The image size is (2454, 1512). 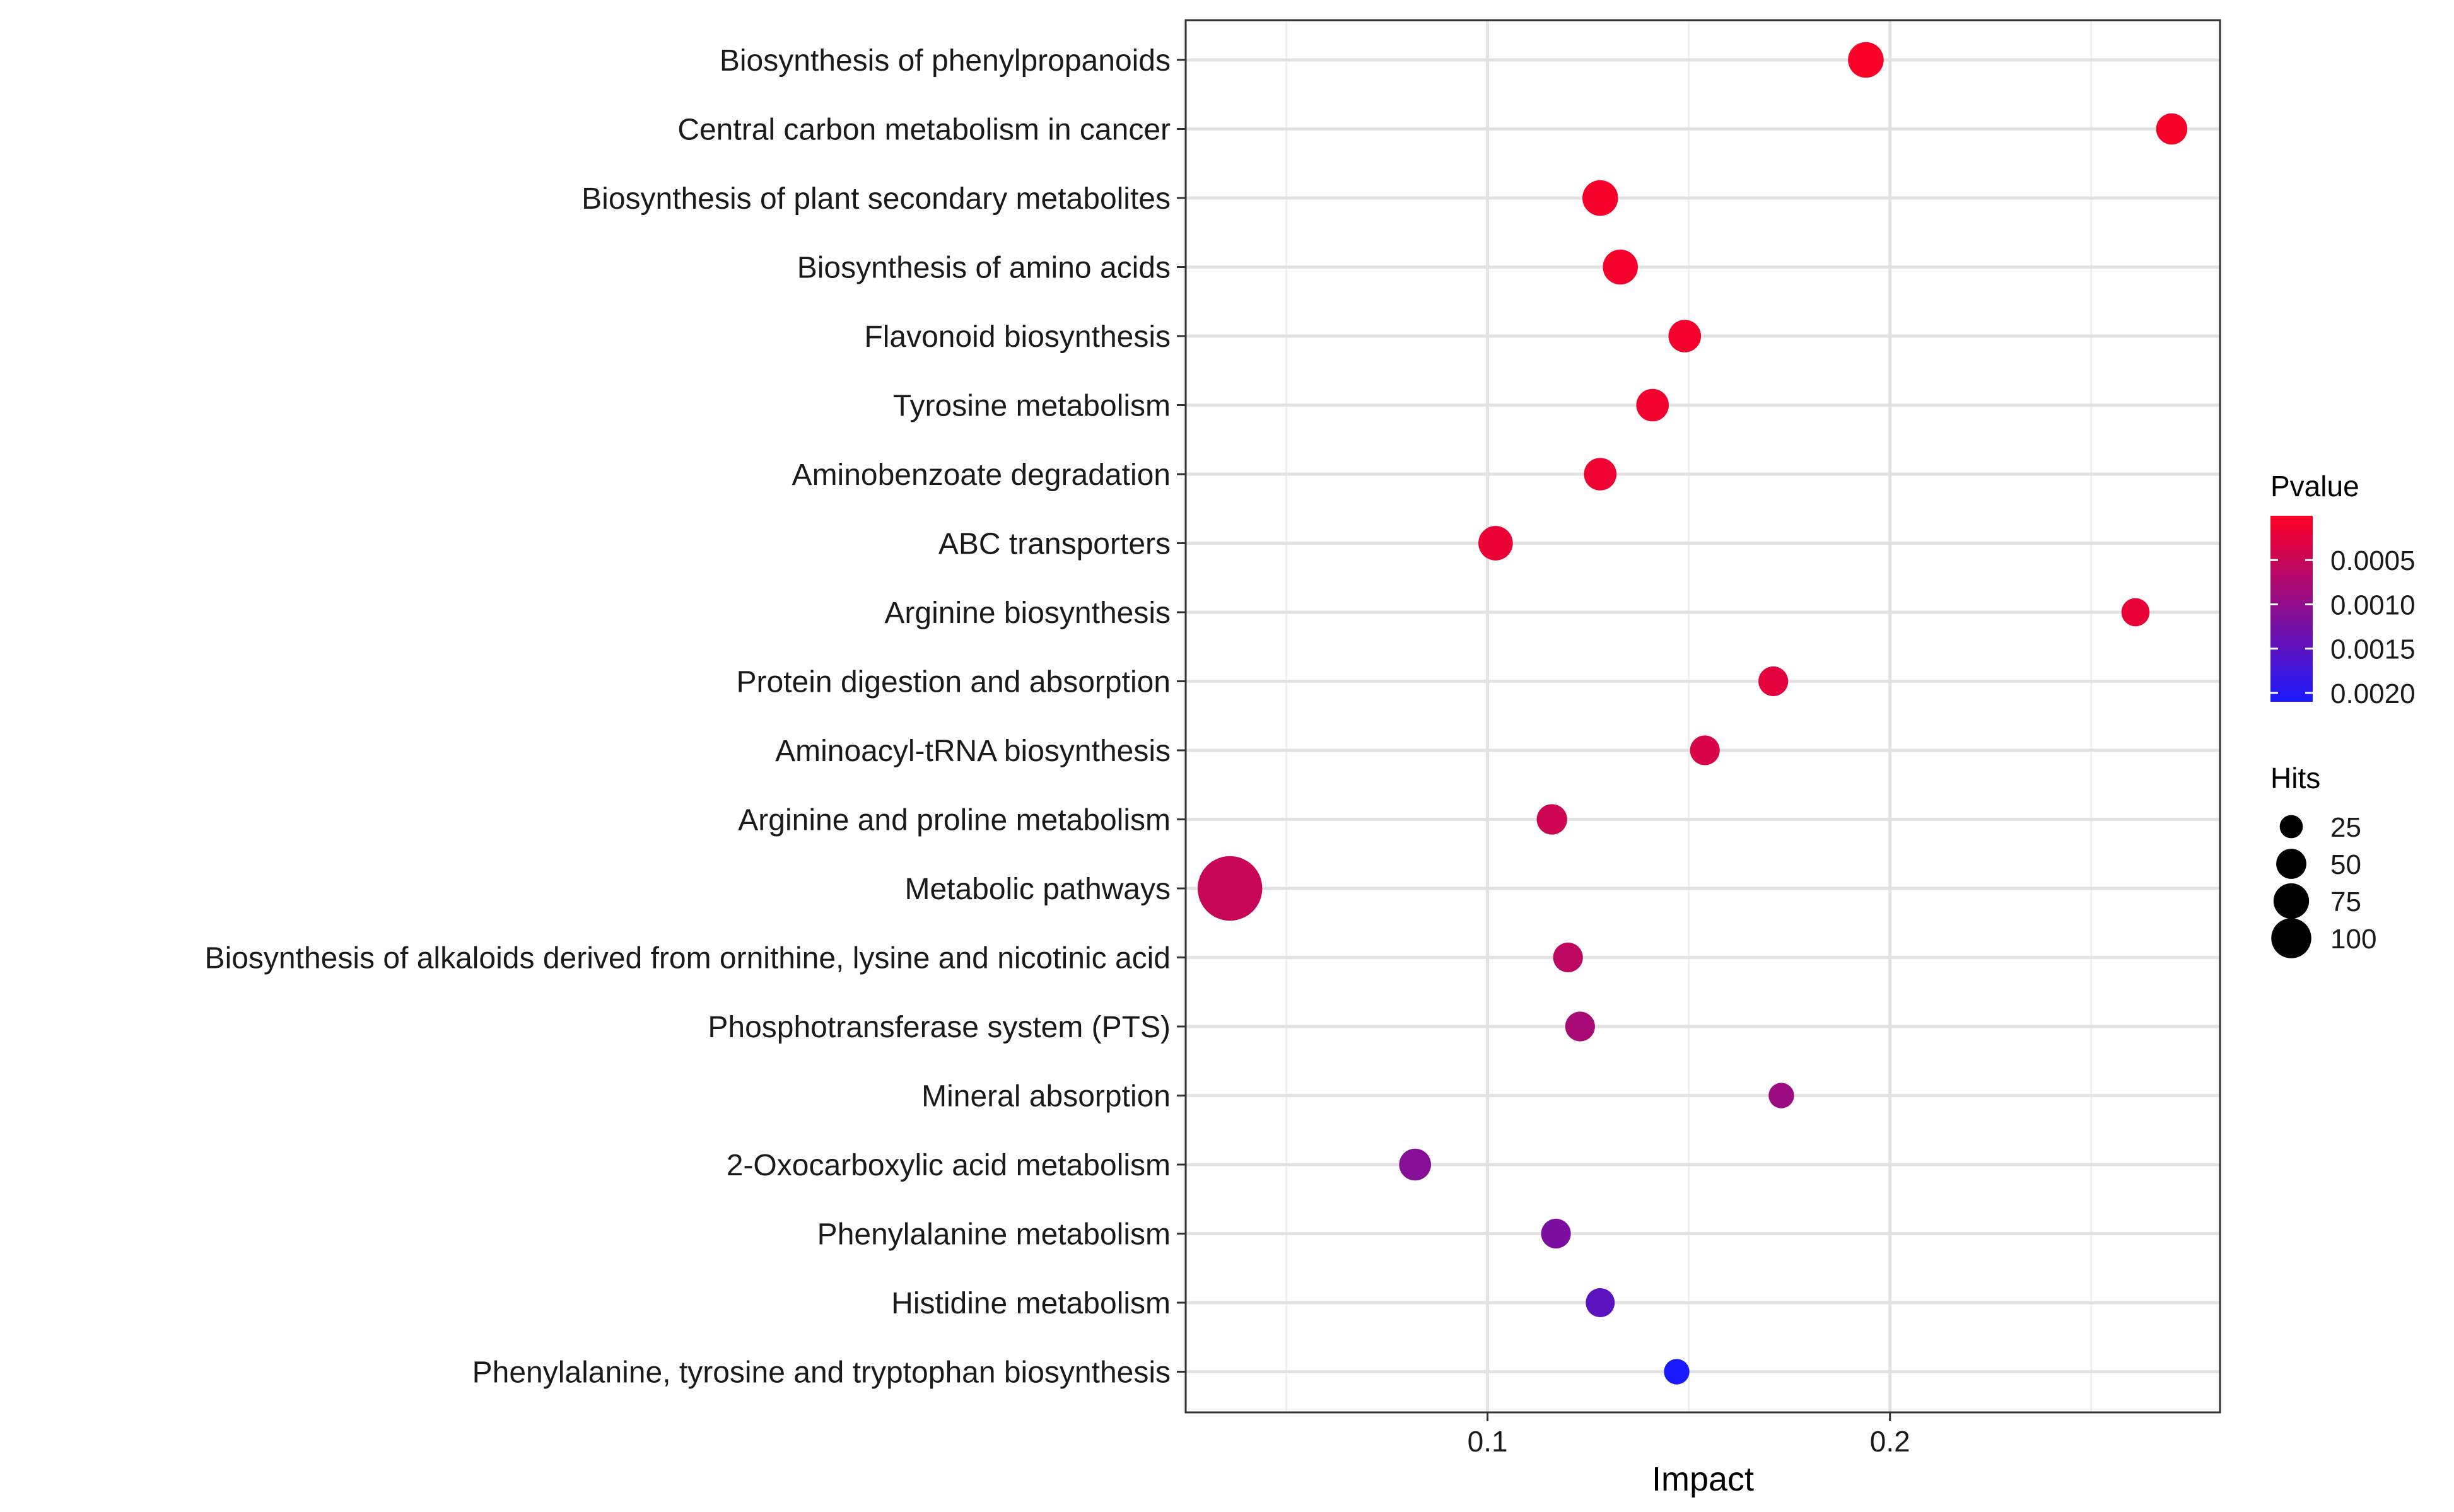 I want to click on y-tick-label: Flavonoid biosynthesis, so click(x=1017, y=337).